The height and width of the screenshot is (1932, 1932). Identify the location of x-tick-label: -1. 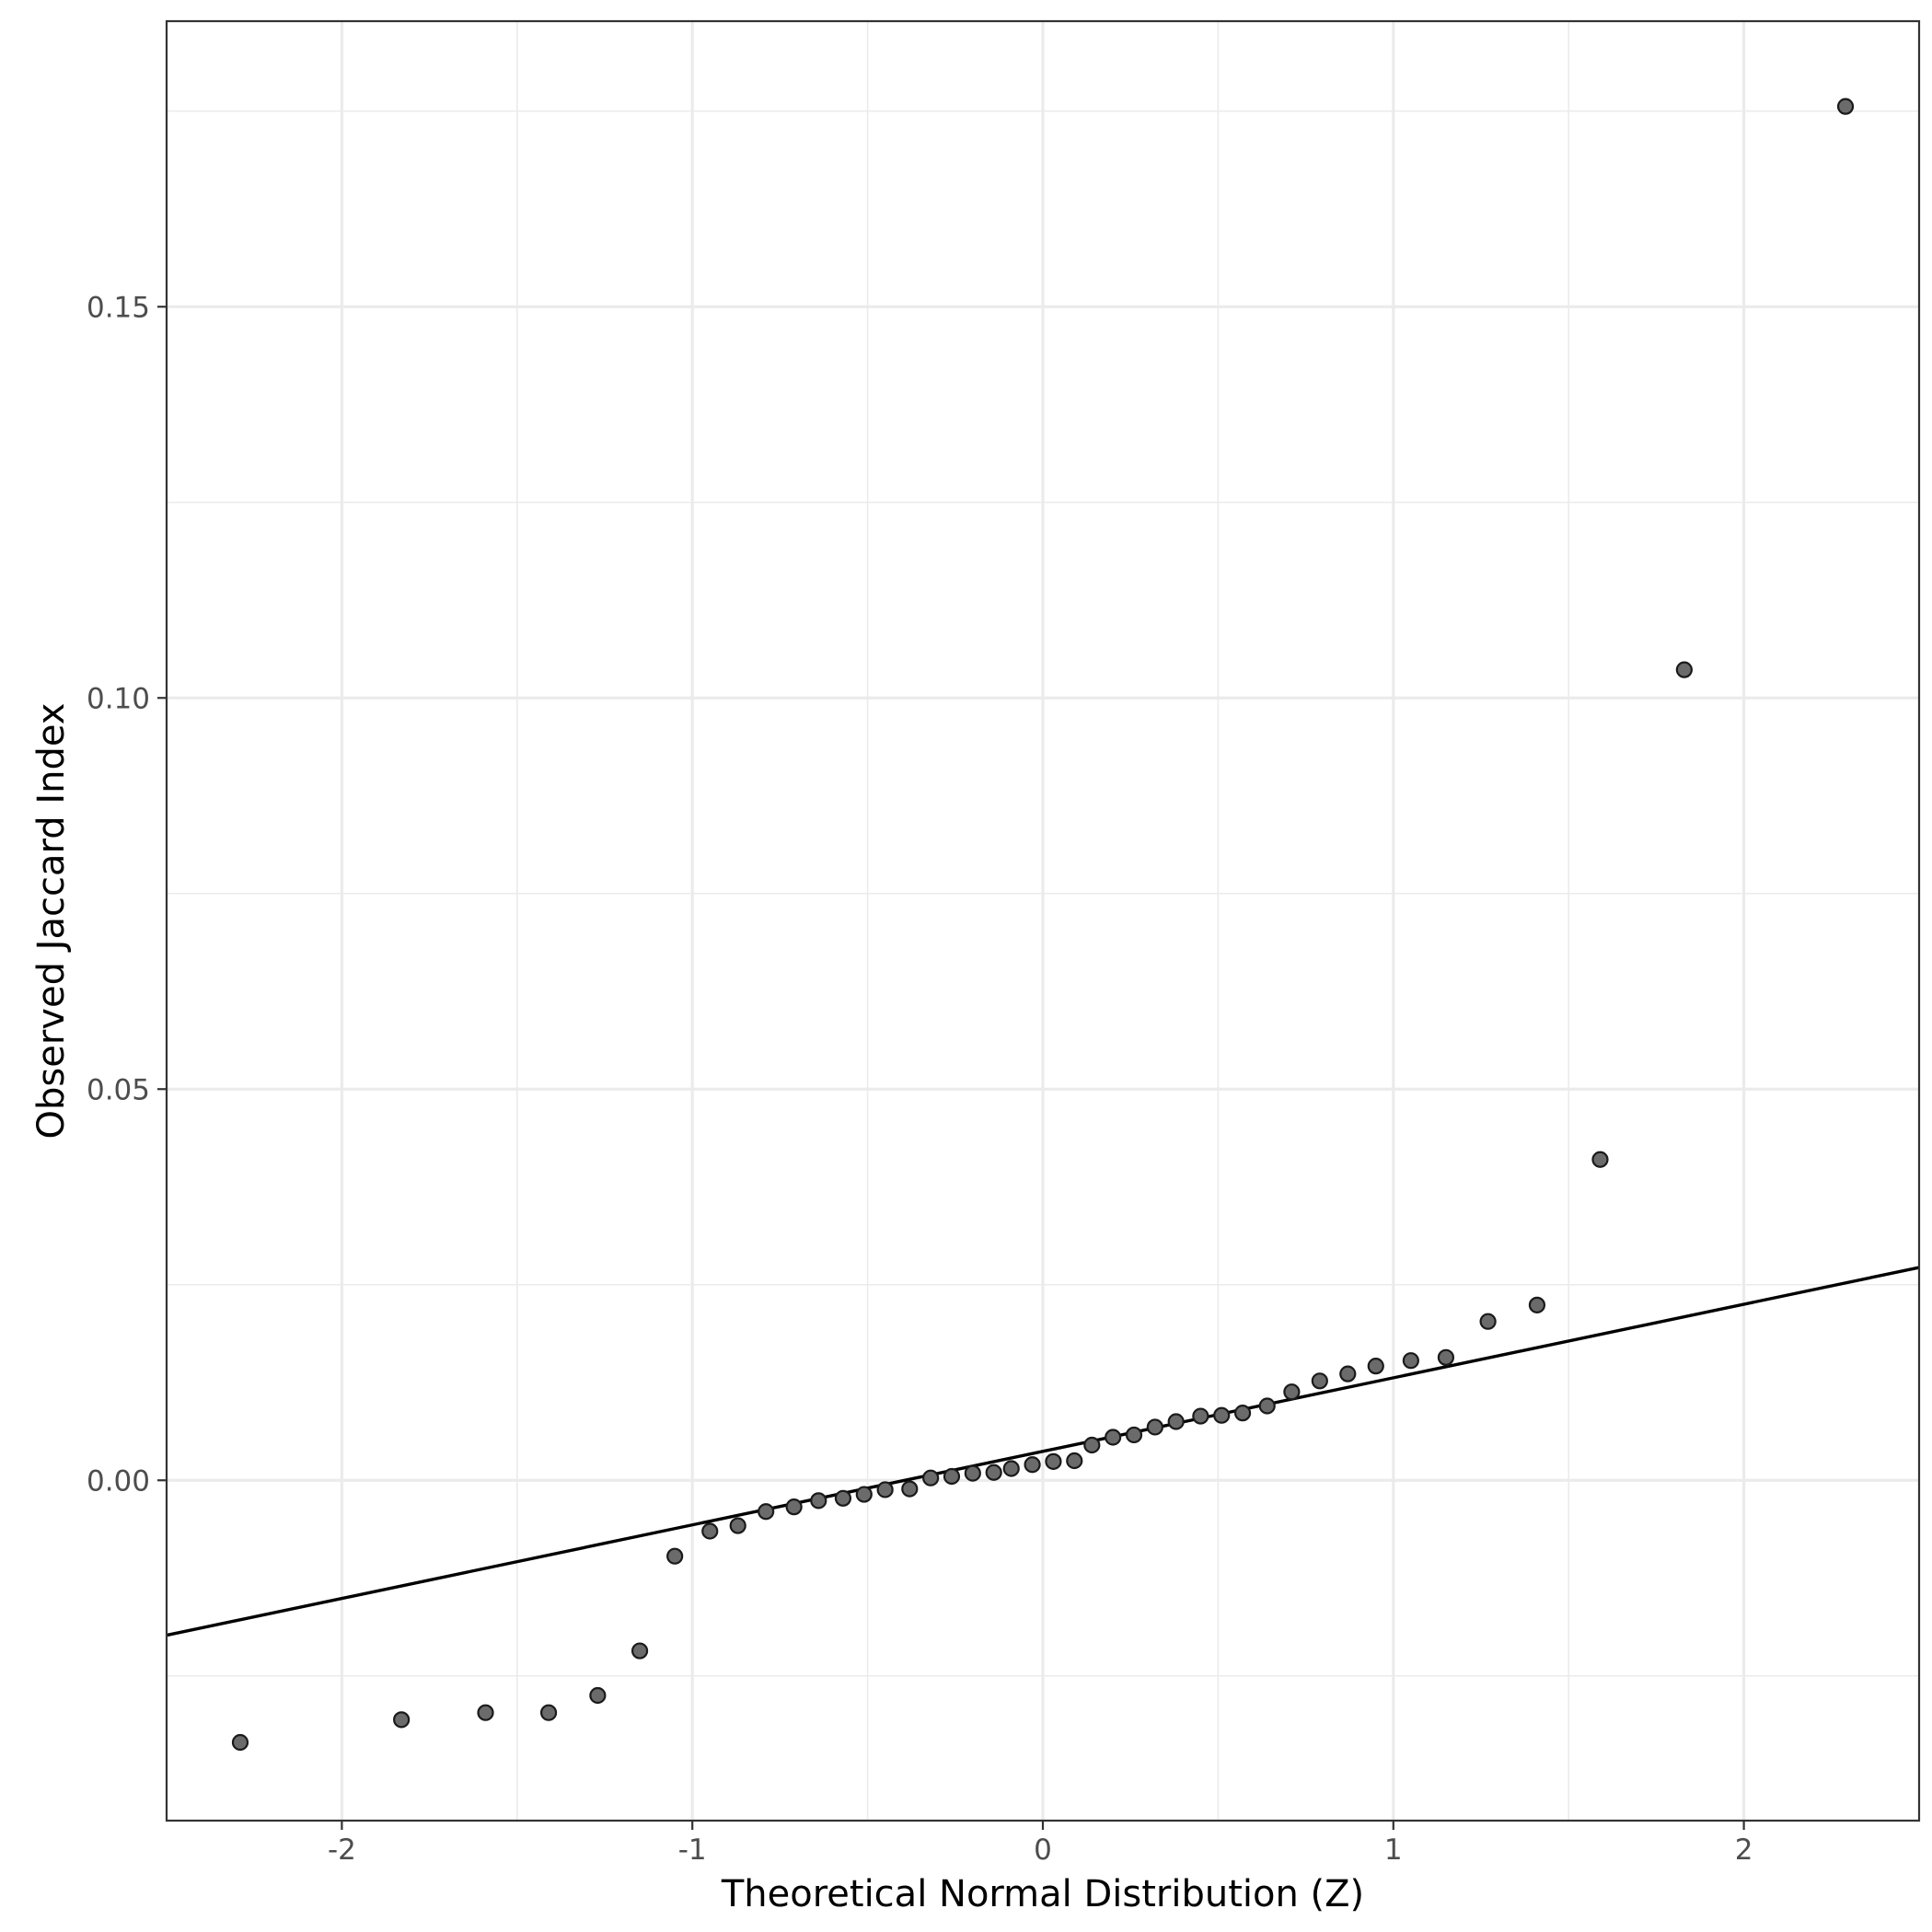
(693, 1851).